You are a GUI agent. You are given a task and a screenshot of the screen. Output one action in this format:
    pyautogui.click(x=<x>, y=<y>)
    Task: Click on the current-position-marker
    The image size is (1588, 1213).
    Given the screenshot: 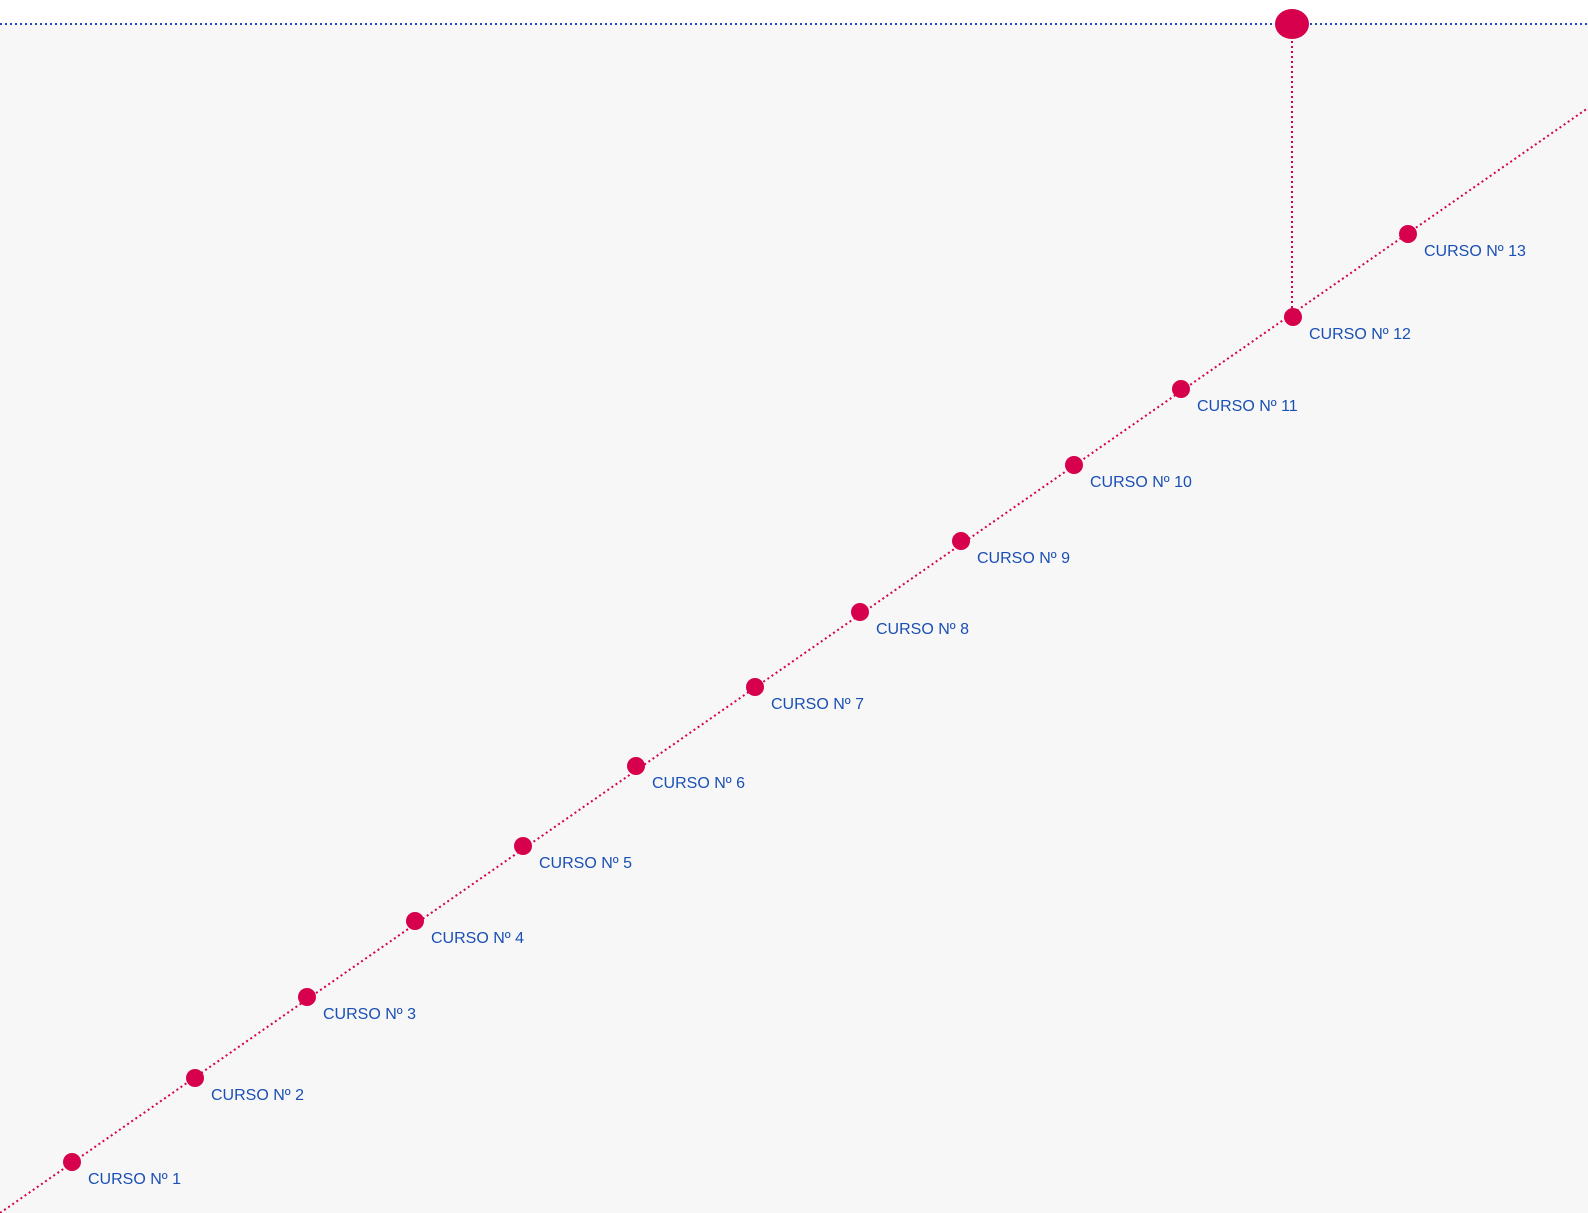 What is the action you would take?
    pyautogui.click(x=1292, y=24)
    